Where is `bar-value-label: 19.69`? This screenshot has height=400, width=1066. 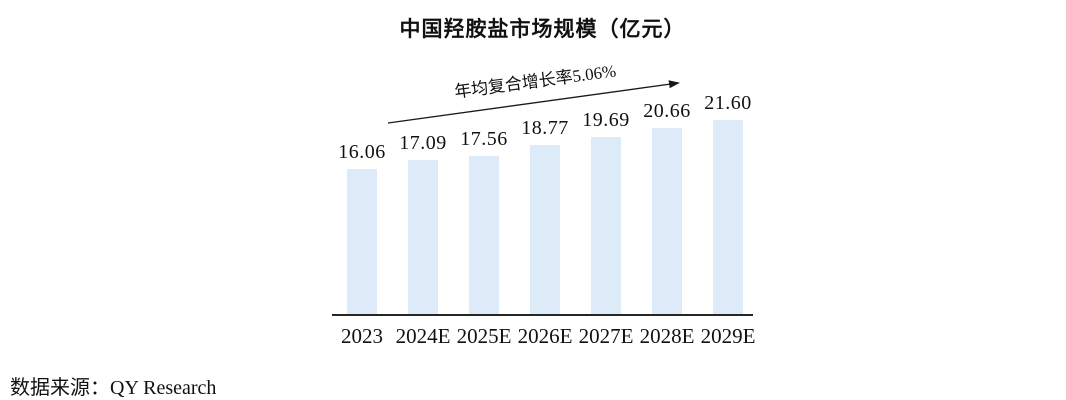 bar-value-label: 19.69 is located at coordinates (606, 120).